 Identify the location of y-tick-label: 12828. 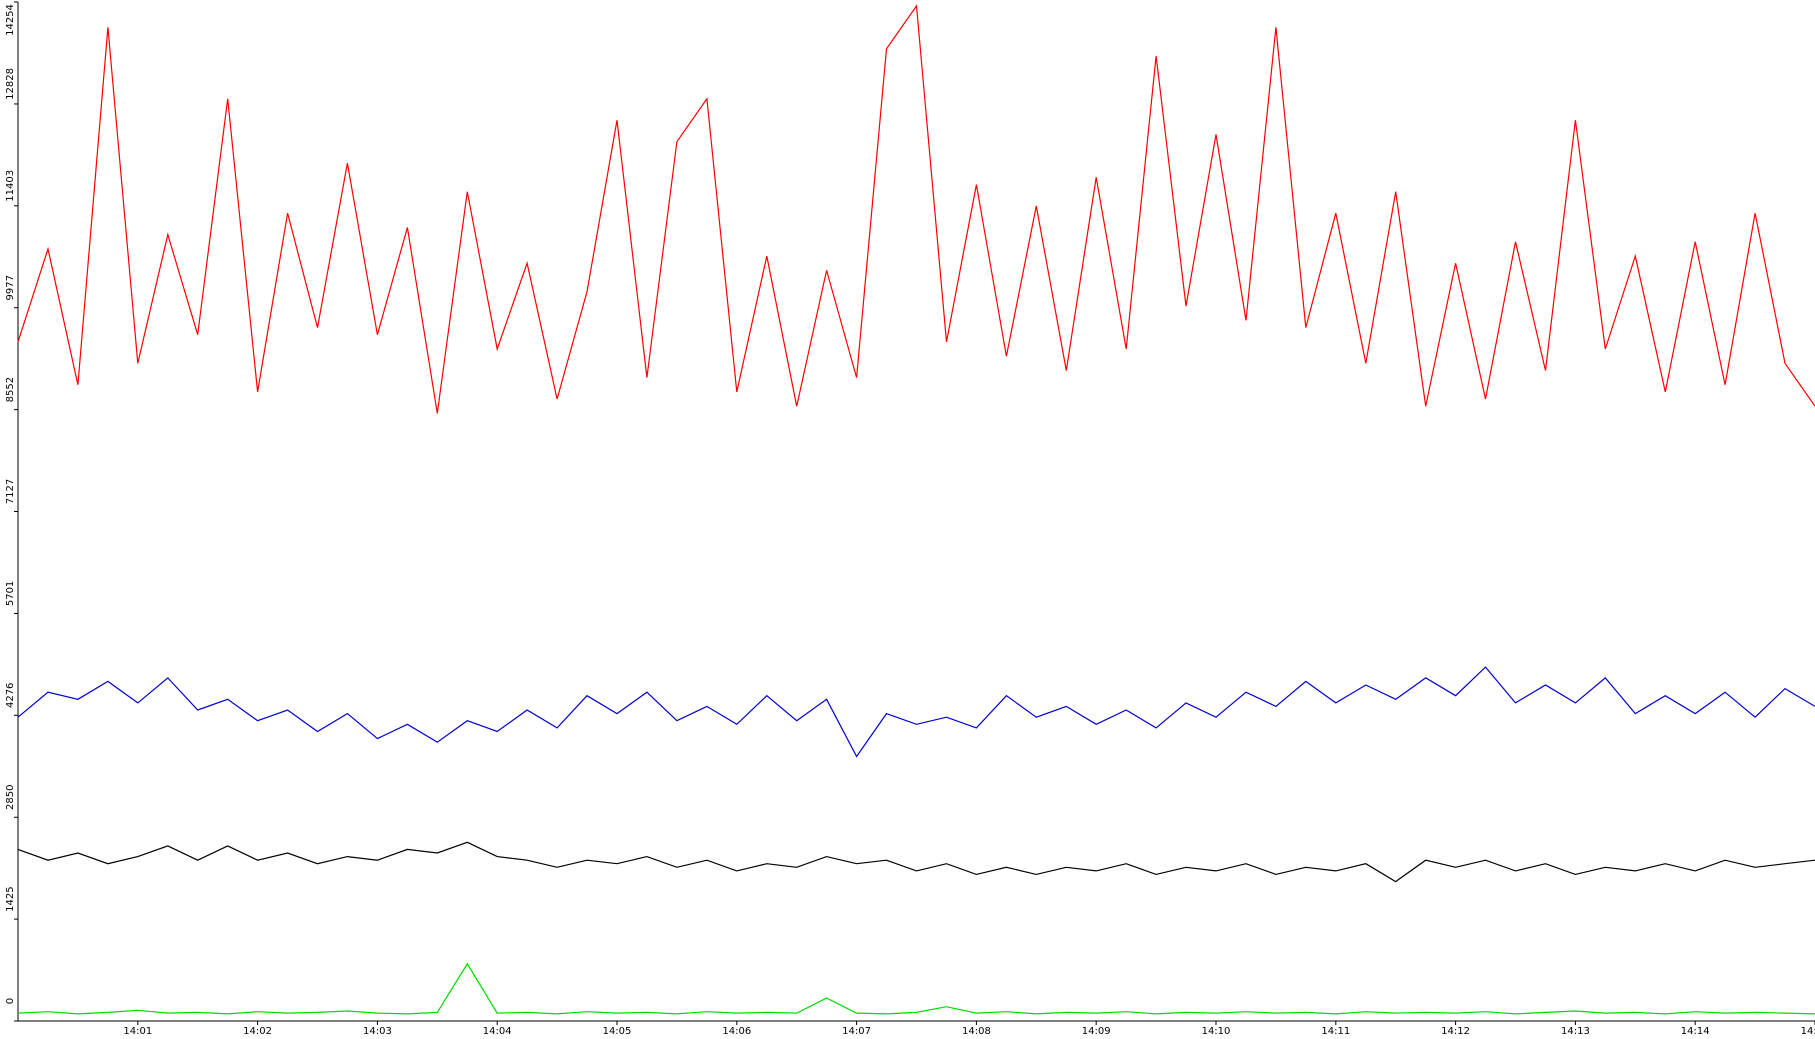
(10, 84).